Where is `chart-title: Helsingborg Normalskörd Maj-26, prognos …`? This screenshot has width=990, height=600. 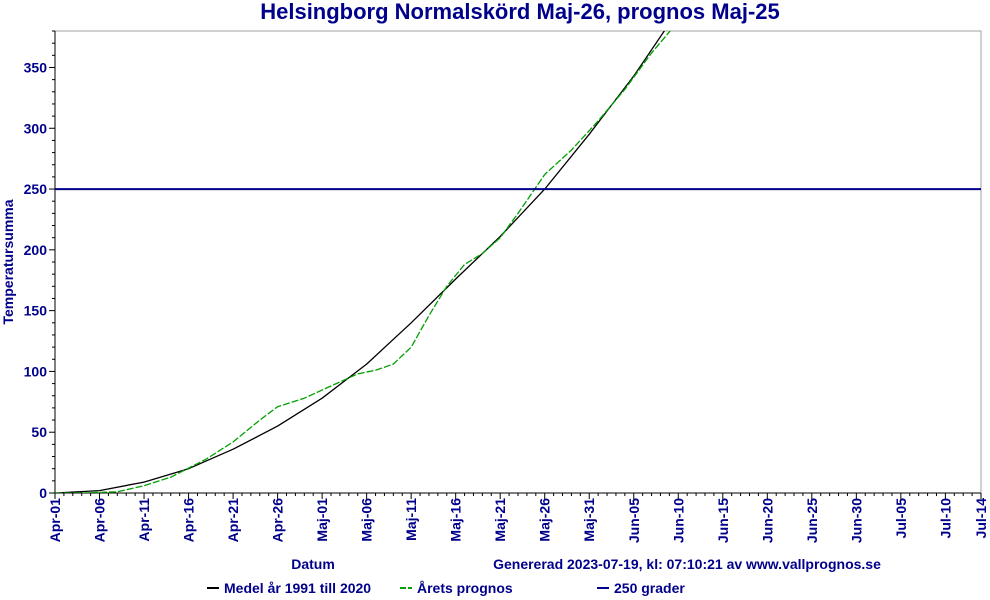 chart-title: Helsingborg Normalskörd Maj-26, prognos … is located at coordinates (520, 12).